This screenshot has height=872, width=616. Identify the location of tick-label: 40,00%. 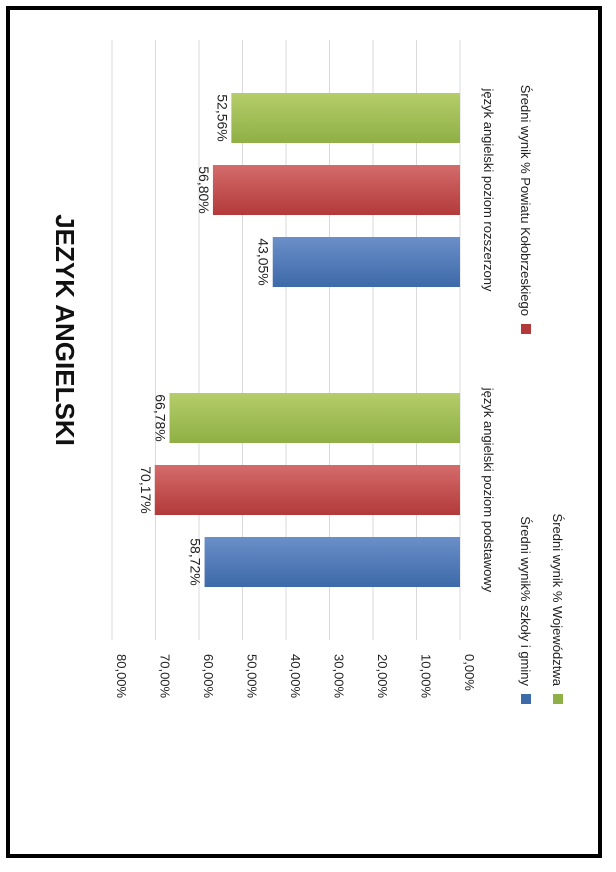
(295, 676).